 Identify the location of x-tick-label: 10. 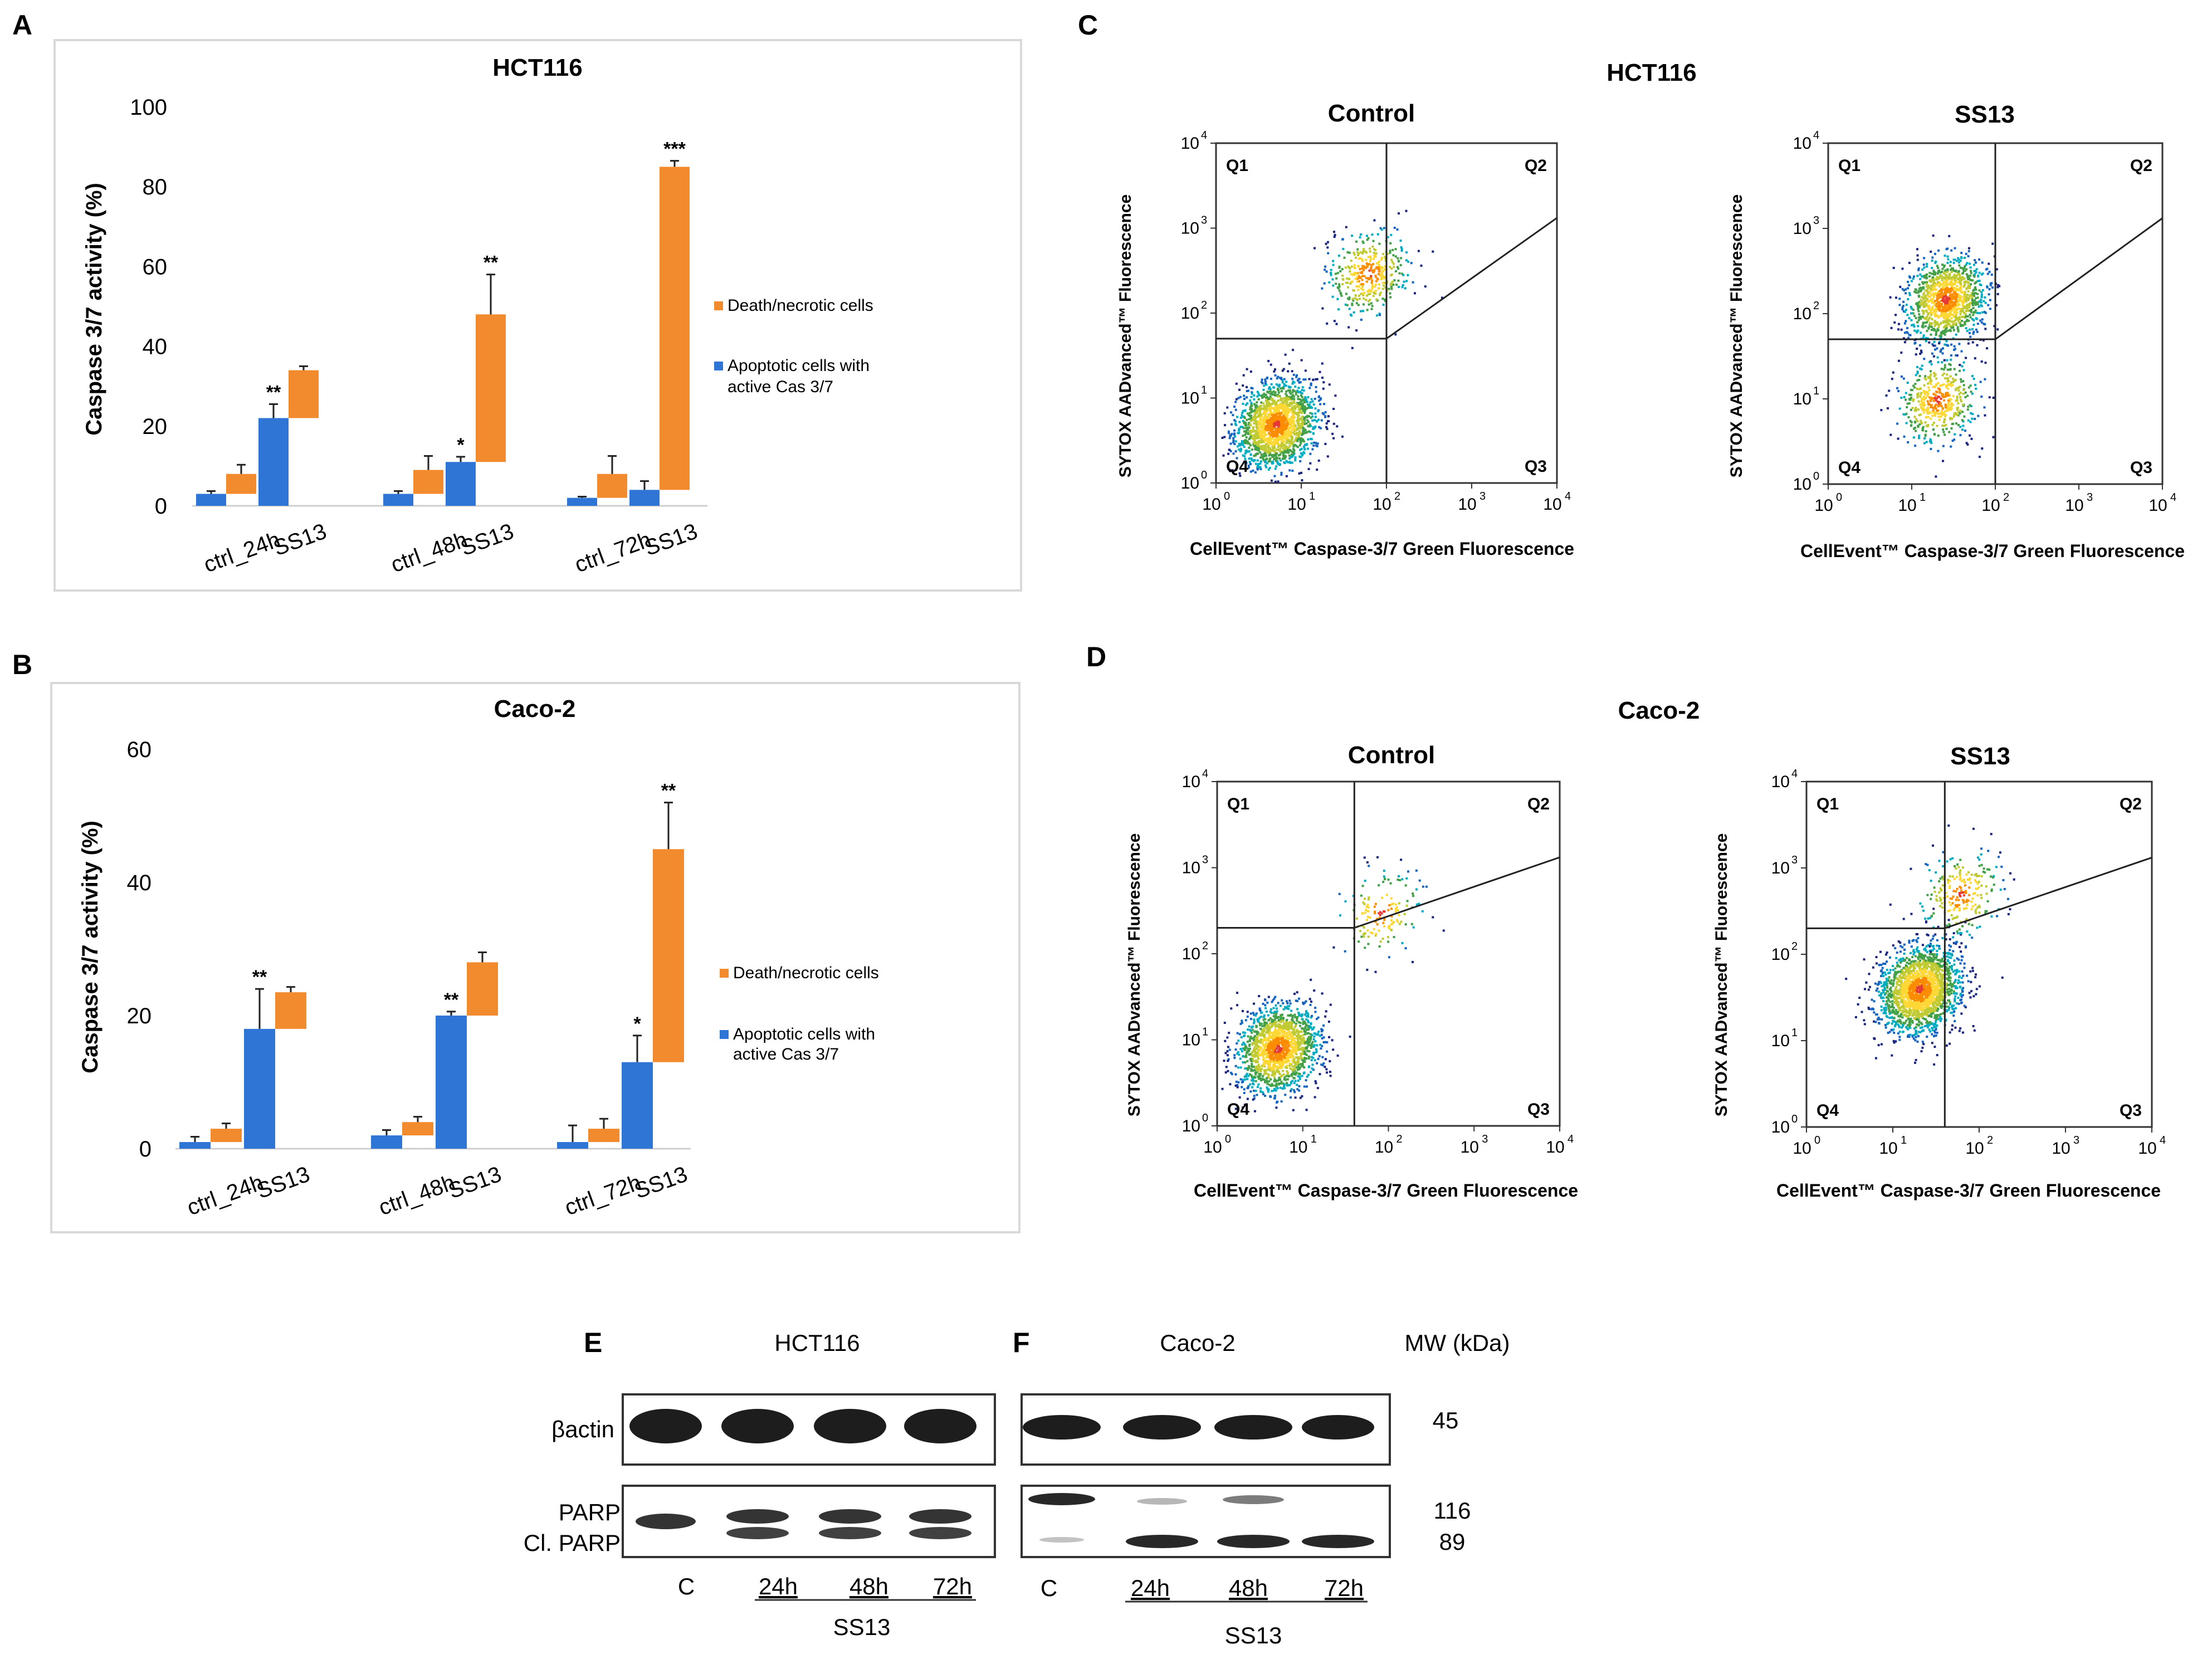
(1211, 504).